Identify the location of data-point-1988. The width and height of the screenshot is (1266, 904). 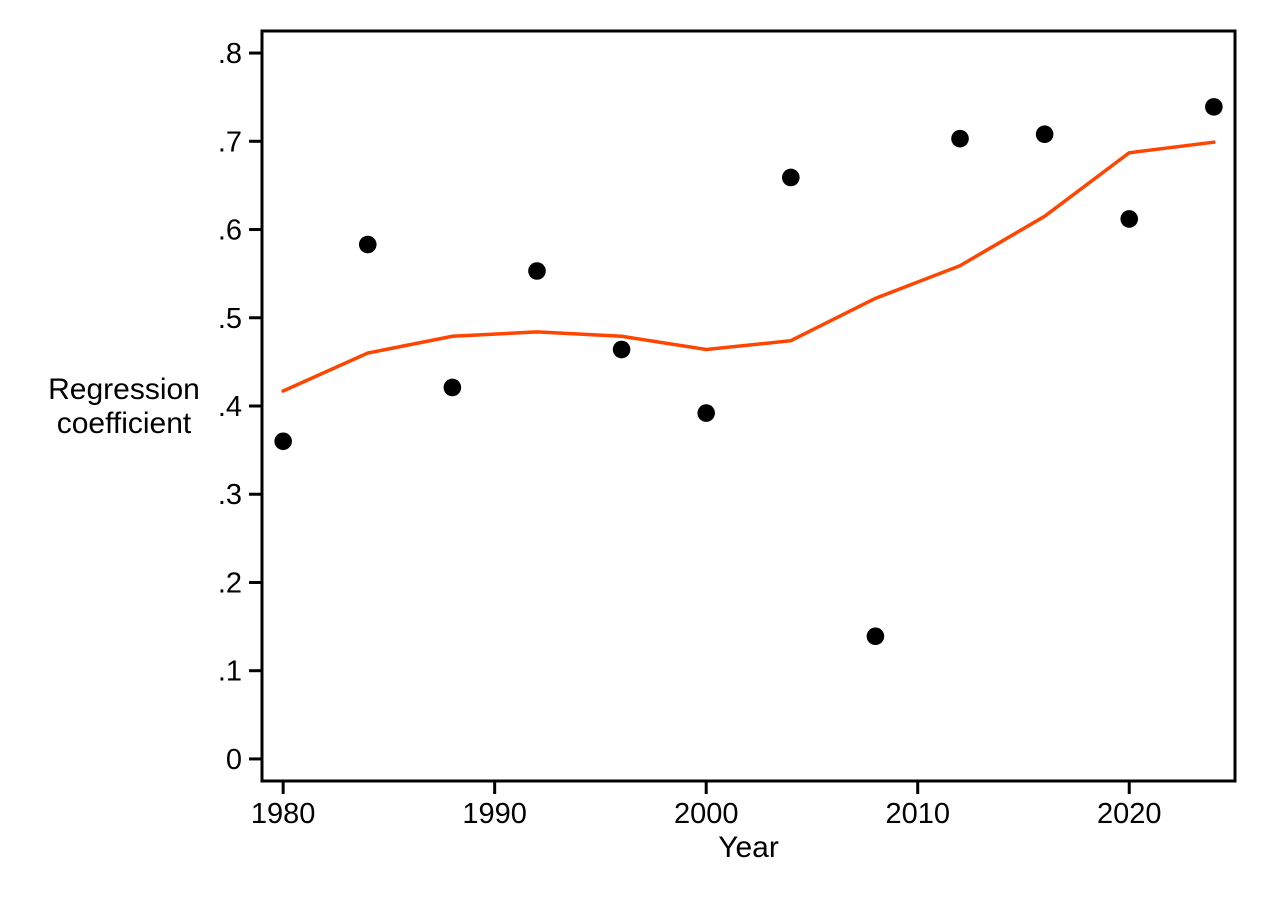
(452, 387).